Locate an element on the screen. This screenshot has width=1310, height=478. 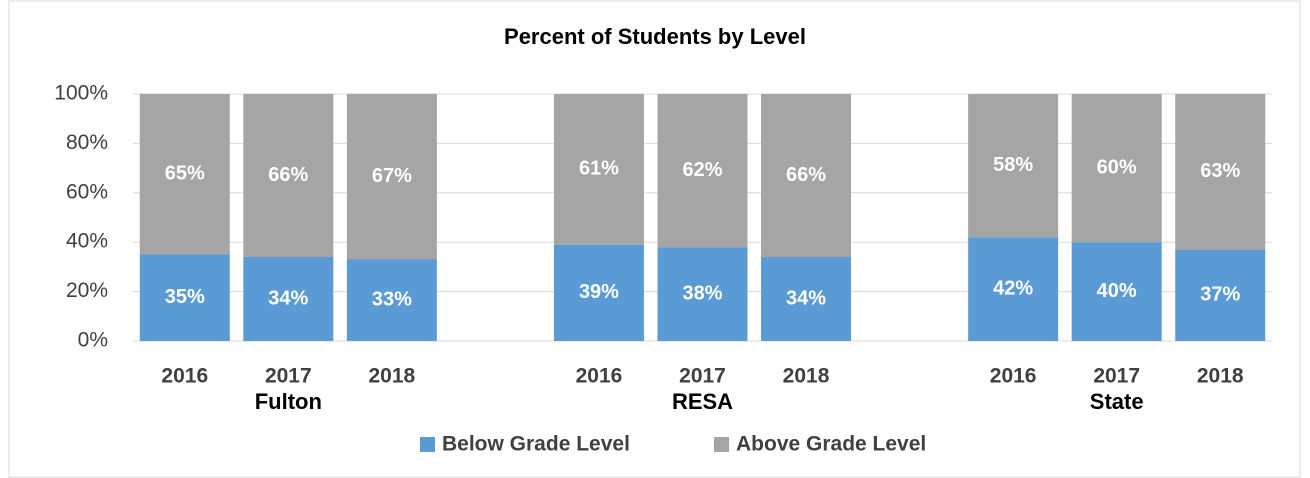
data-label: 38% is located at coordinates (702, 293).